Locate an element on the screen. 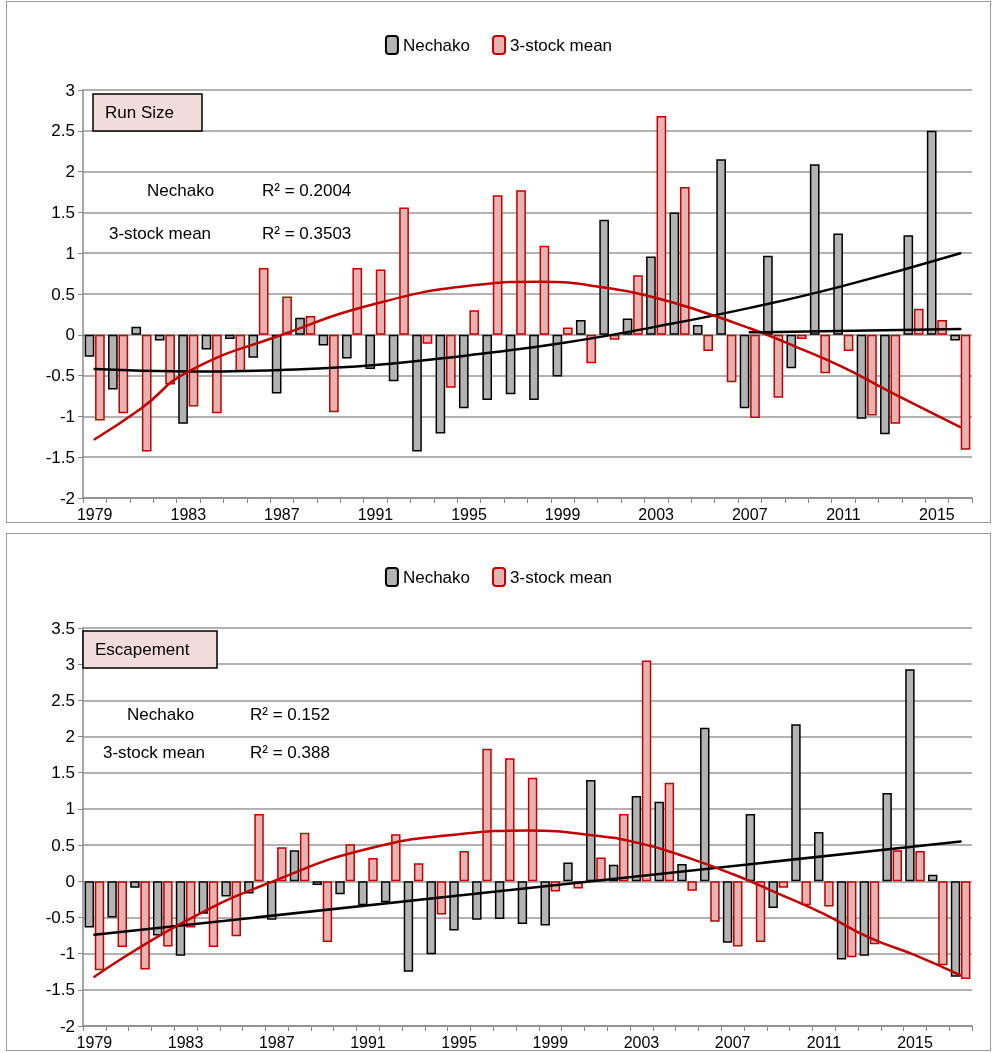 The image size is (993, 1053). y-tick-label: 1.5 is located at coordinates (63, 212).